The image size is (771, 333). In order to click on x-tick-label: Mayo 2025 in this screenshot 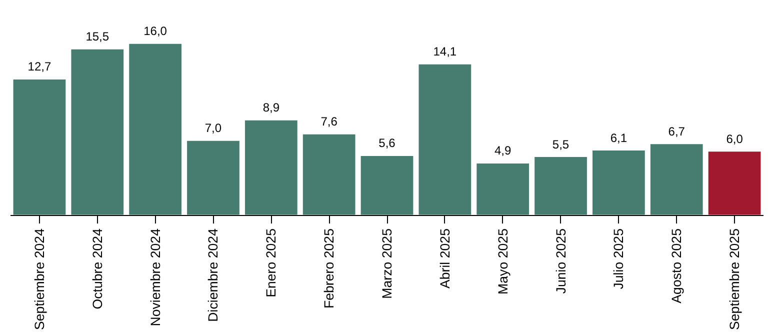, I will do `click(502, 261)`.